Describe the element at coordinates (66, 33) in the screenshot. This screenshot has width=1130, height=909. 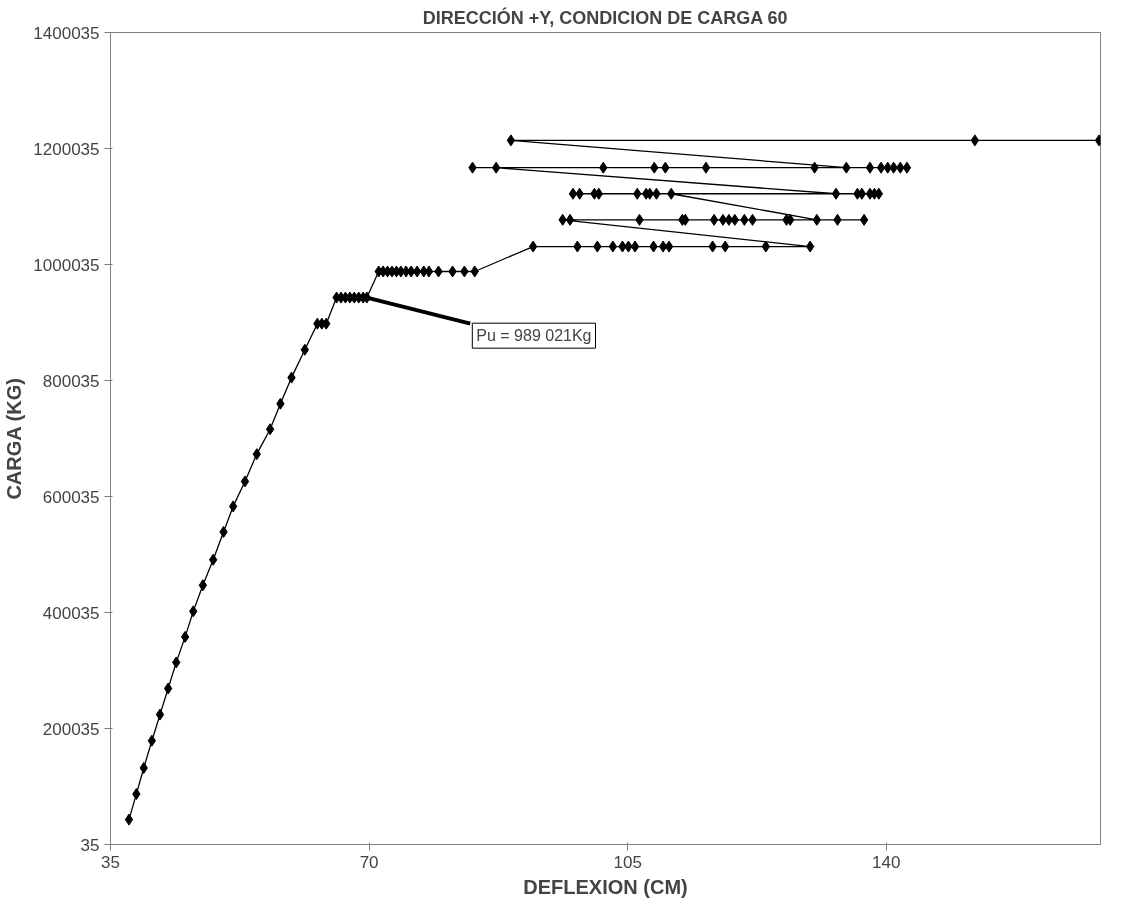
I see `y-tick-label: 1400035` at that location.